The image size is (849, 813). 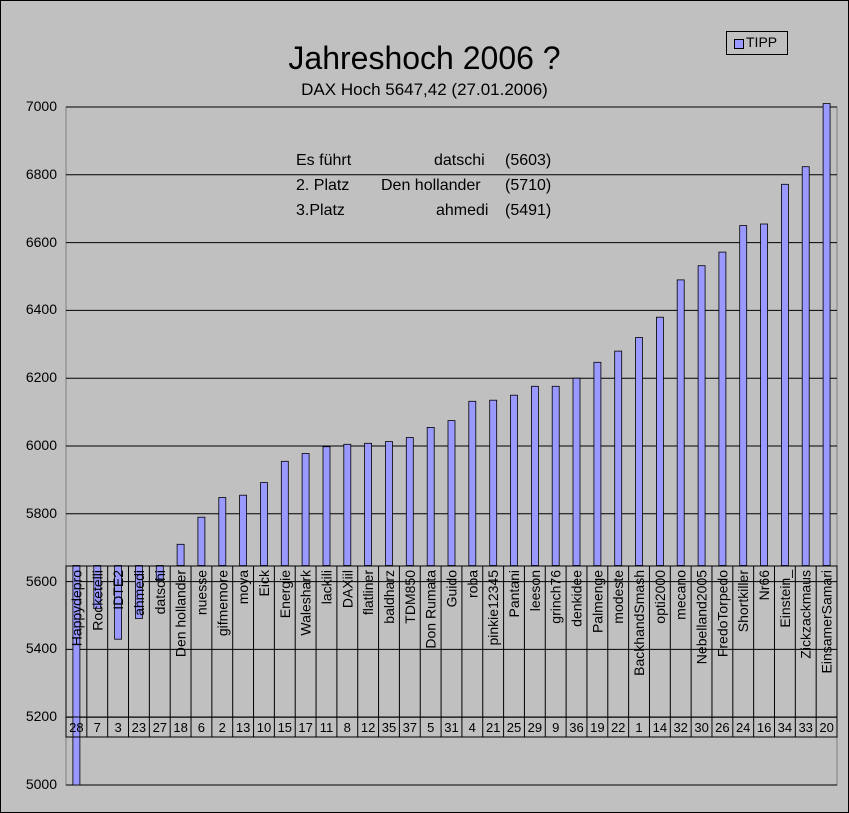 I want to click on category-label: denkidee, so click(x=577, y=598).